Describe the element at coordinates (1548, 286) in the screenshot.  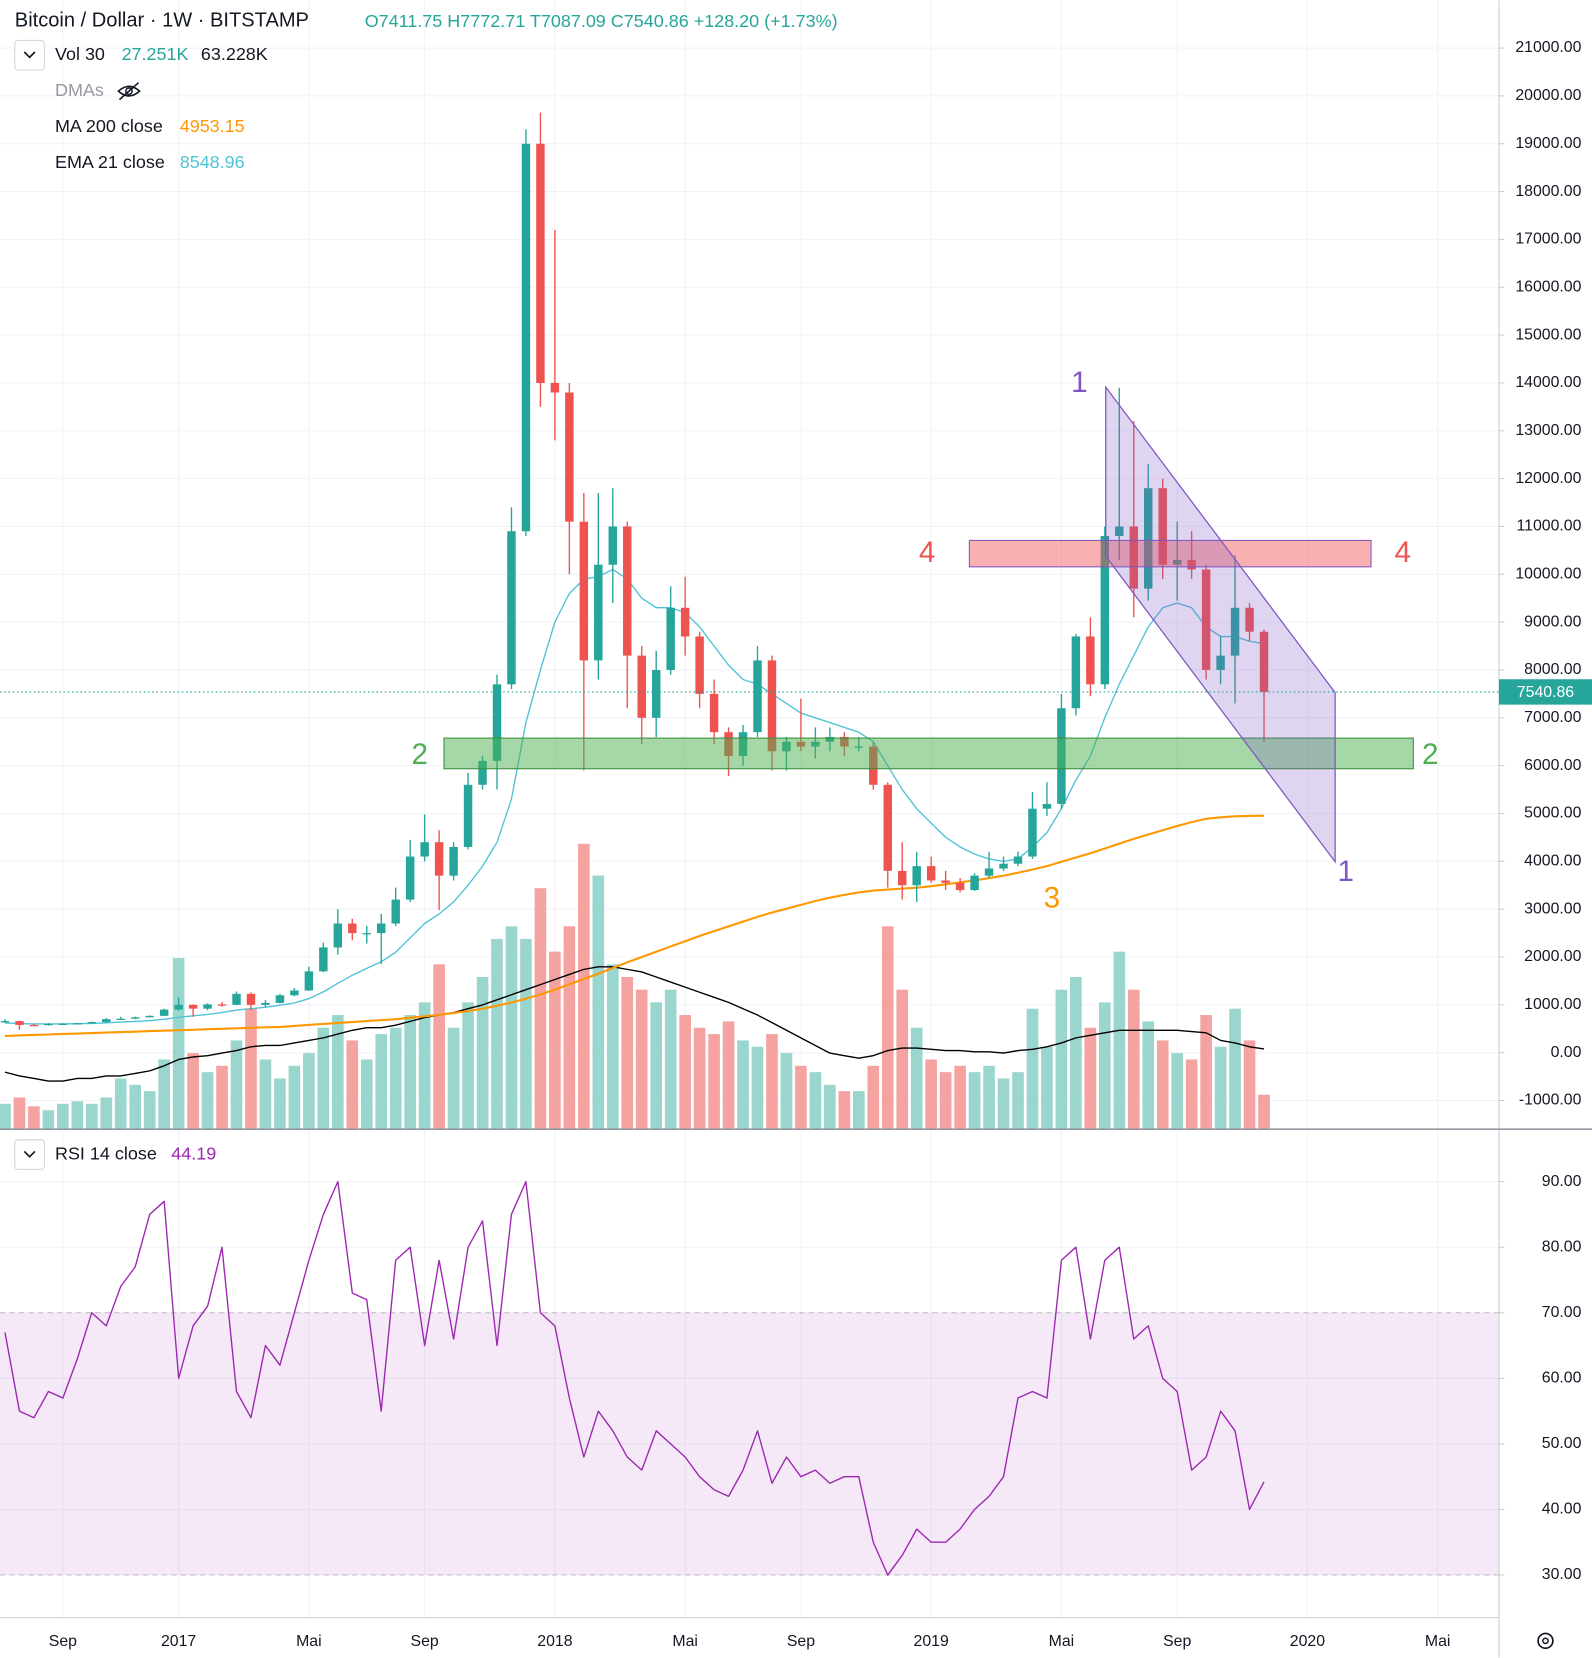
I see `y-tick-label: 16000.00` at that location.